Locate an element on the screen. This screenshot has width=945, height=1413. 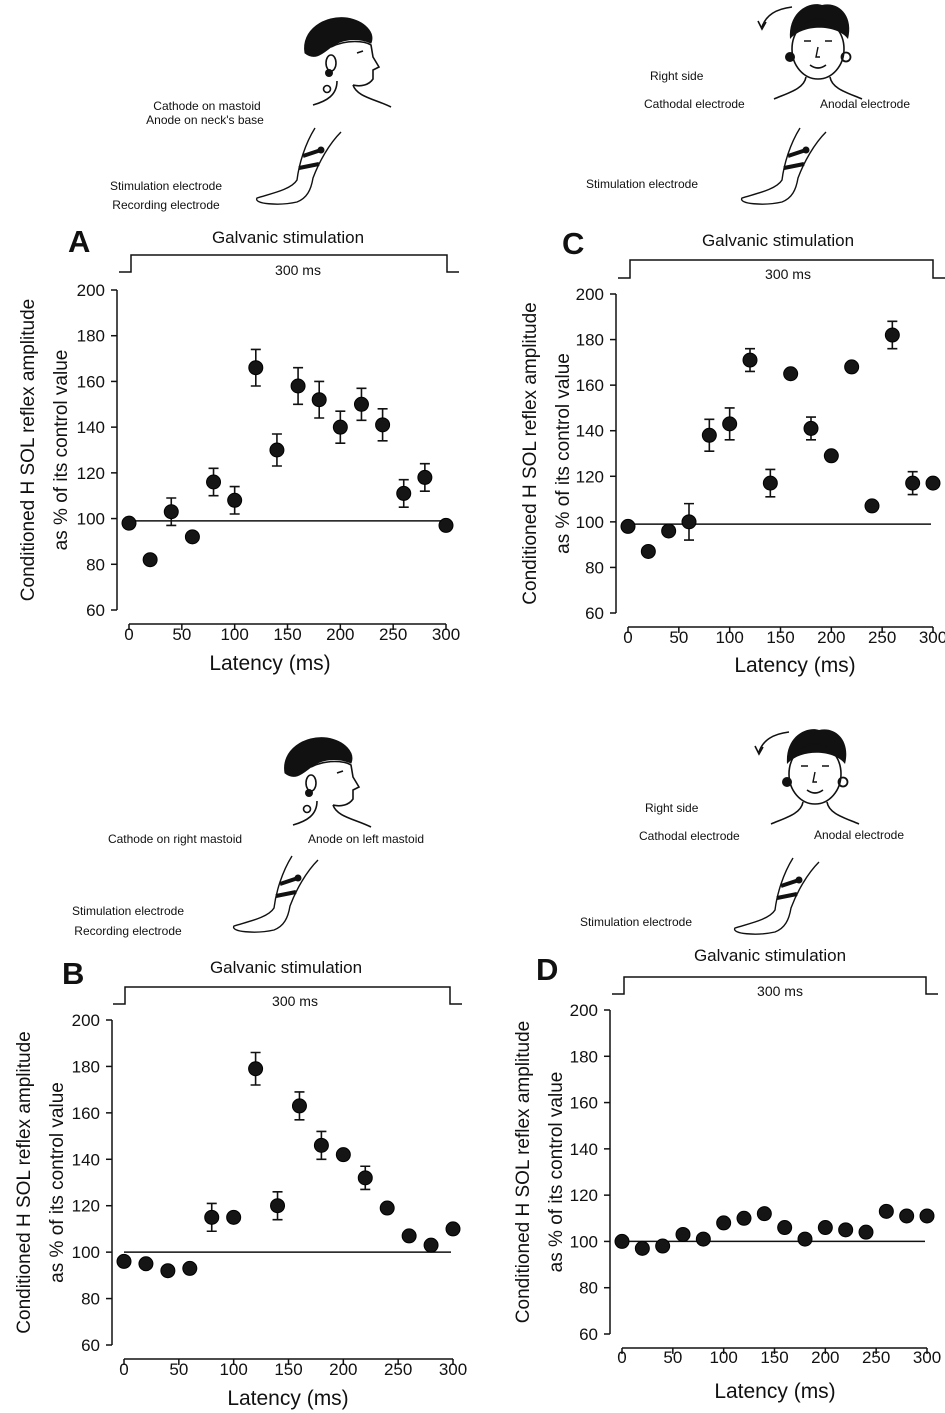
nose-mark is located at coordinates (817, 52).